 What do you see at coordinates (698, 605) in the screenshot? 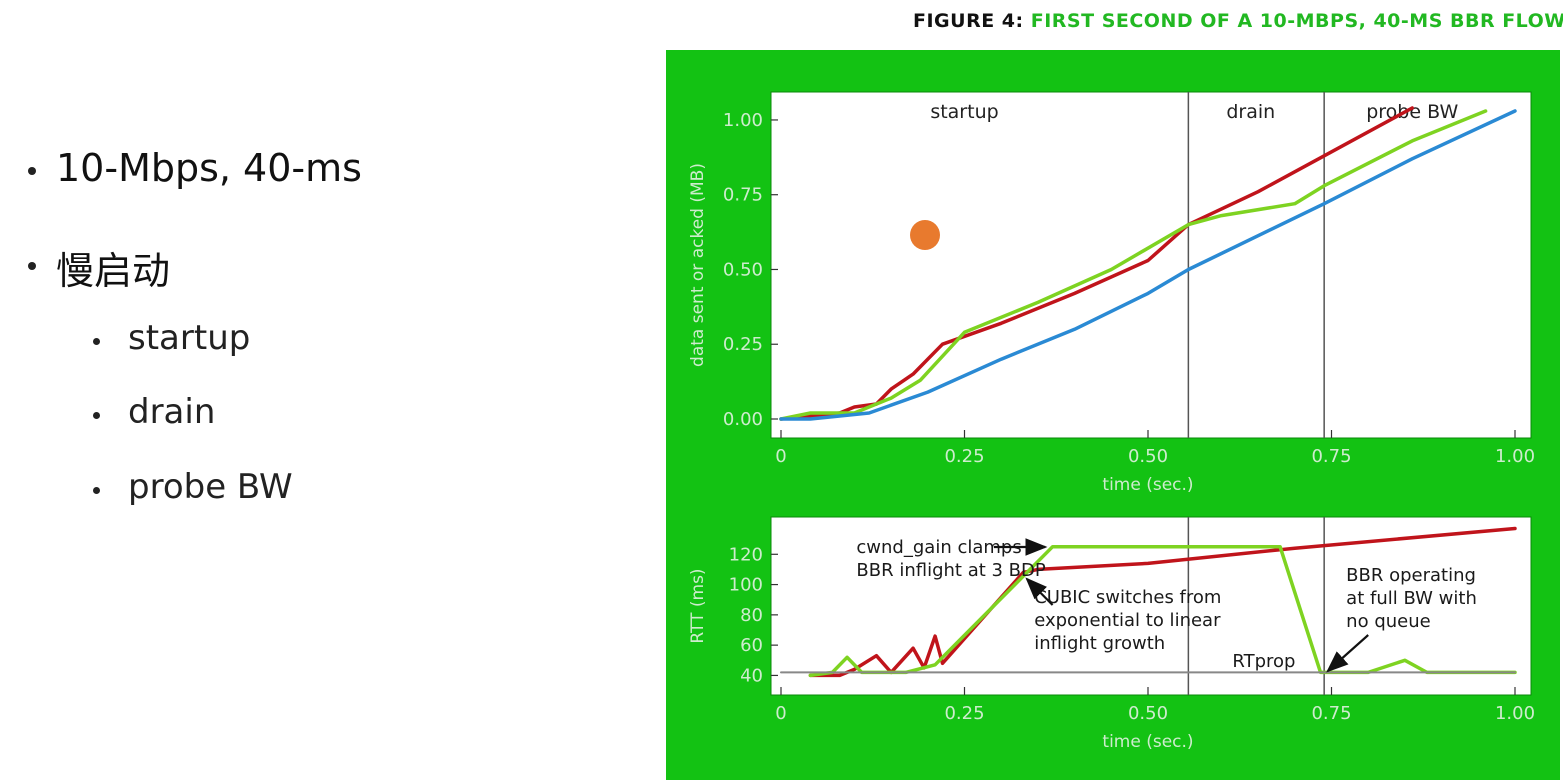
I see `y-axis-label: RTT (ms)` at bounding box center [698, 605].